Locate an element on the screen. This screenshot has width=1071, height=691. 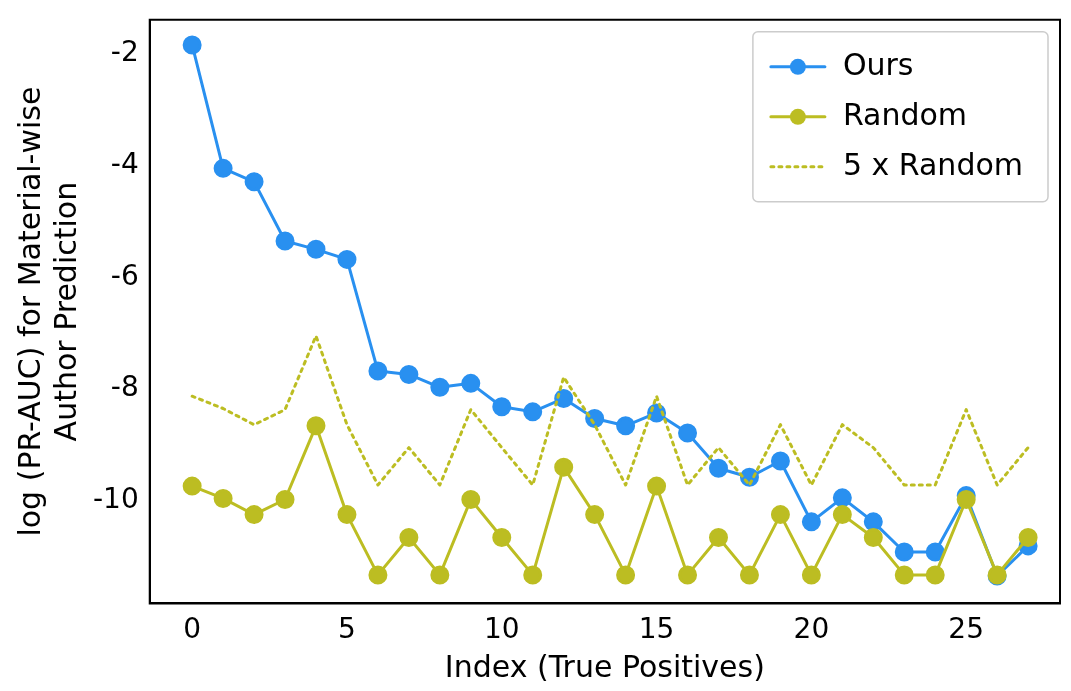
legend-label: Ours is located at coordinates (878, 64).